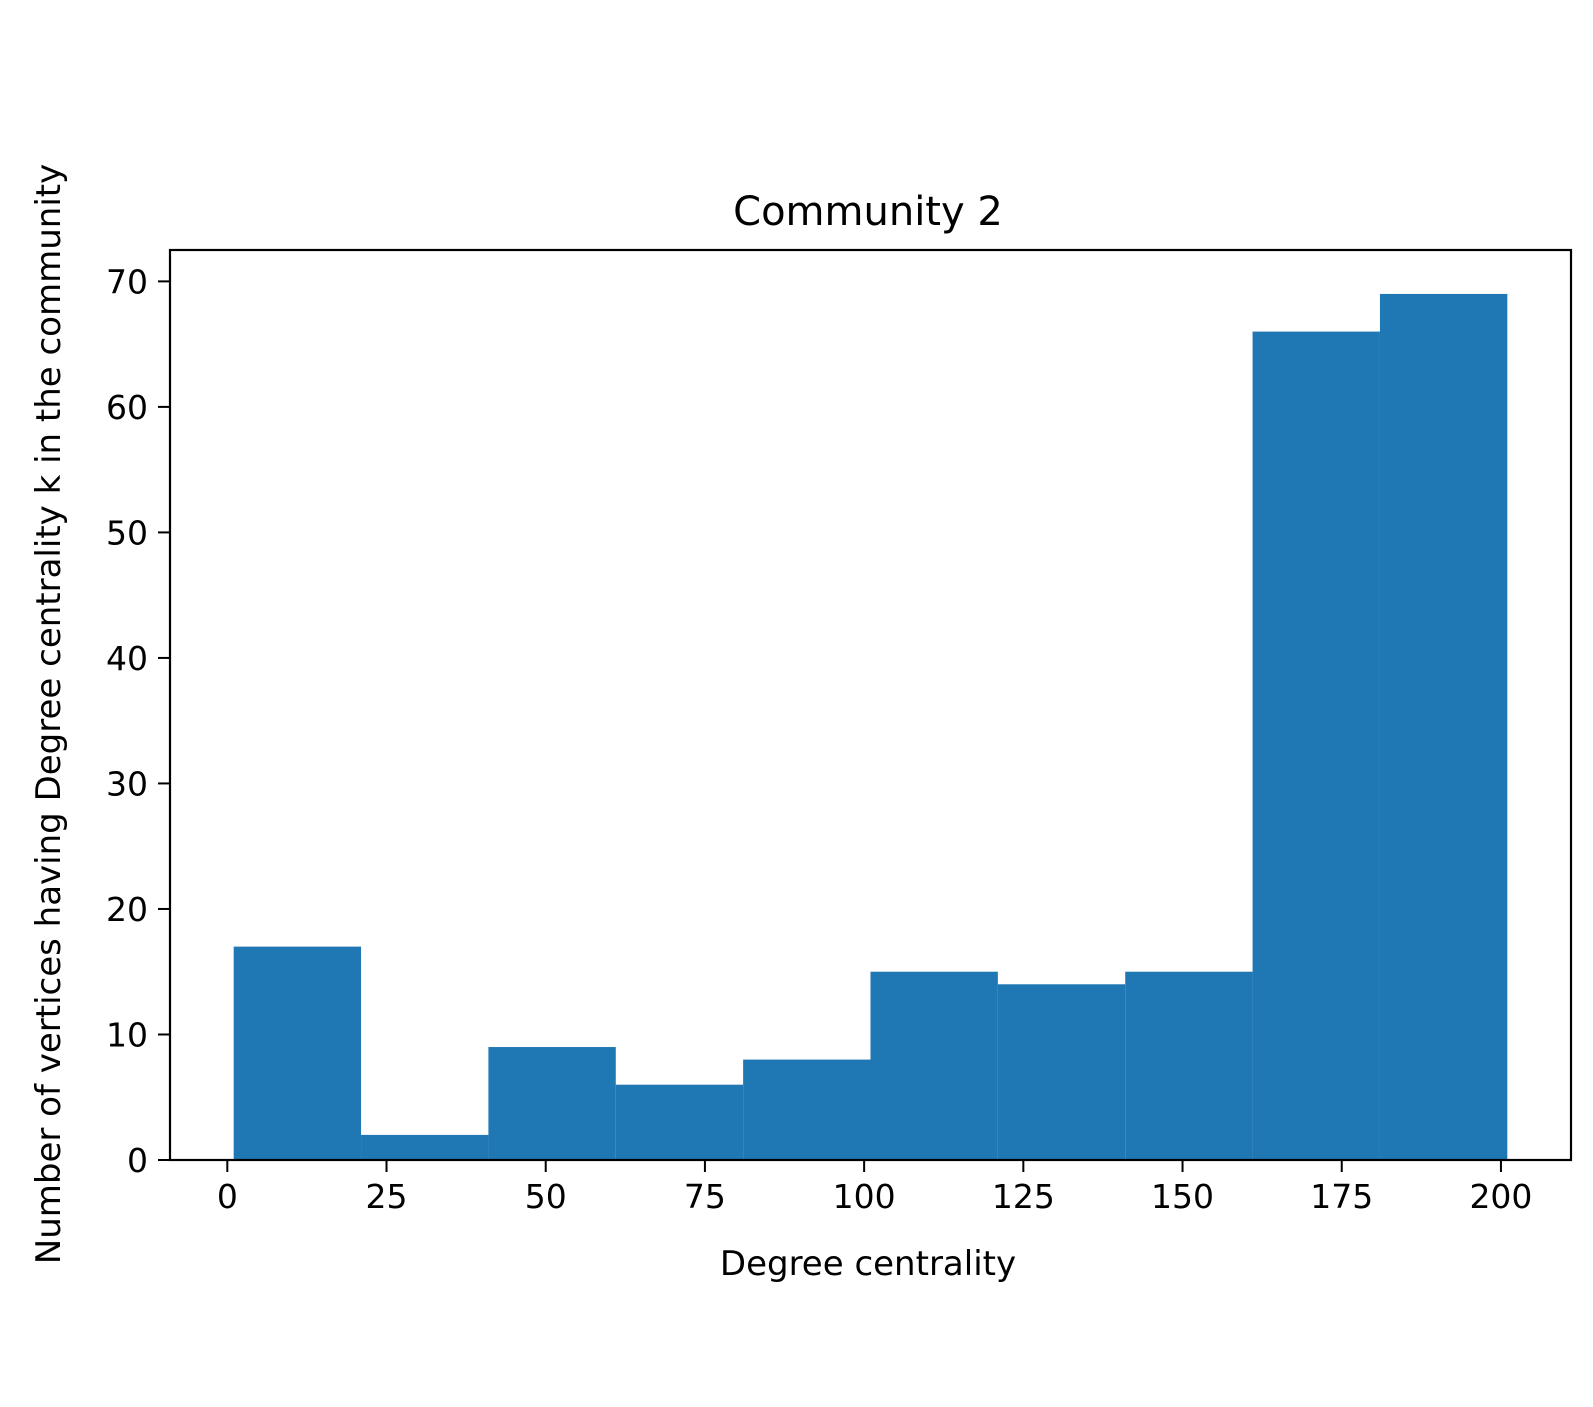  I want to click on x-tick-label: 75, so click(705, 1196).